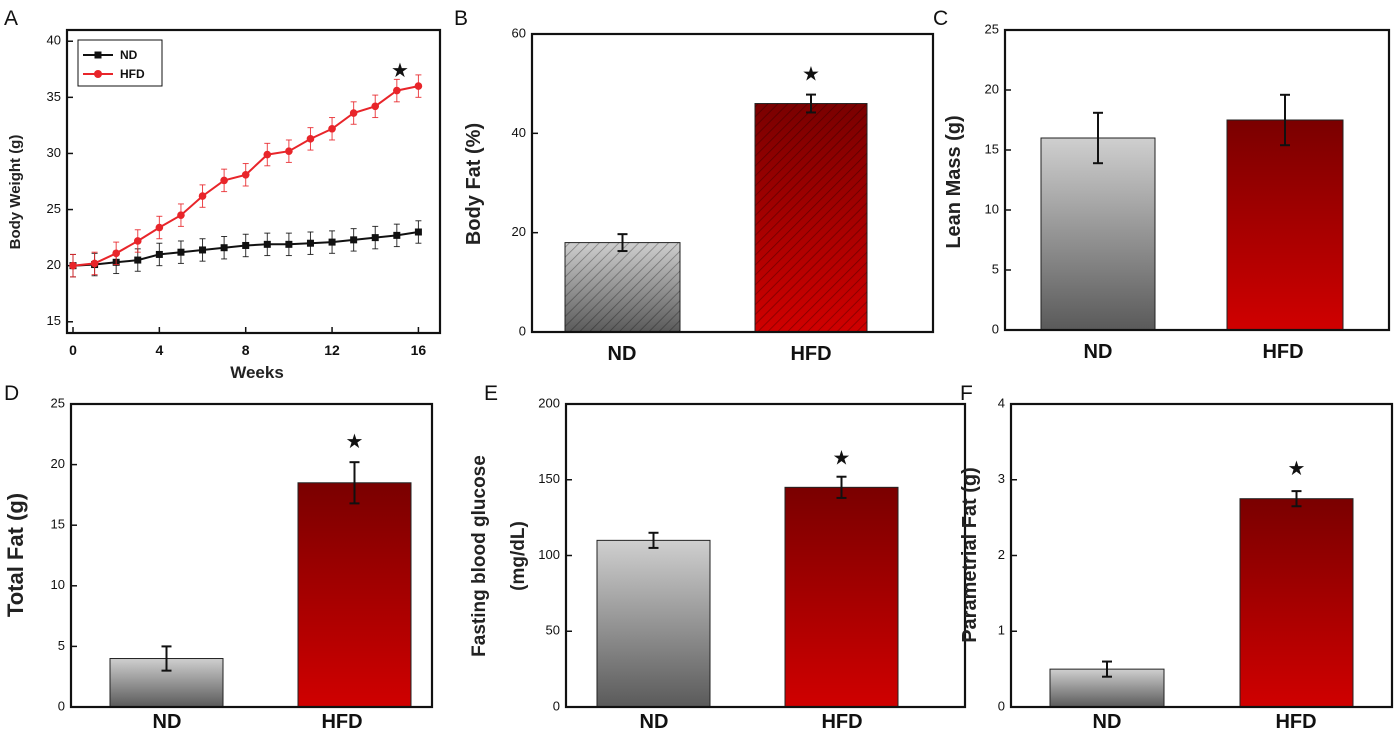 This screenshot has height=735, width=1400. Describe the element at coordinates (54, 96) in the screenshot. I see `panel-a-y-tick-label-4: 35` at that location.